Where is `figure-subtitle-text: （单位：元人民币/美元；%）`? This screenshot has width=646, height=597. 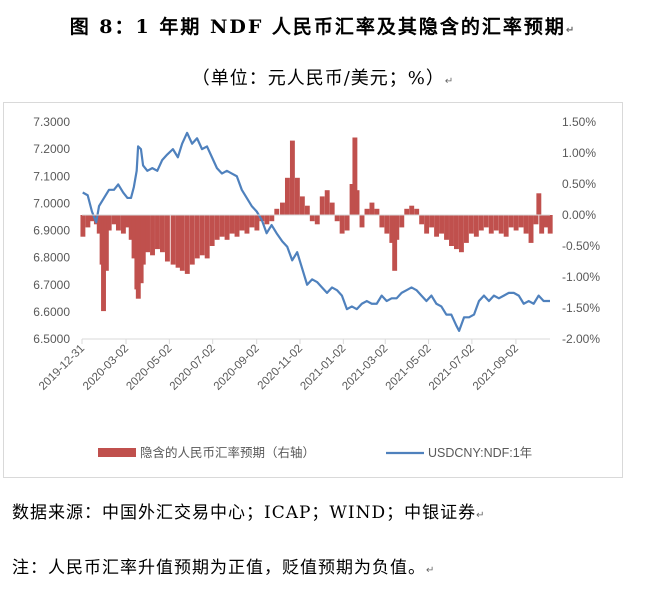
figure-subtitle-text: （单位：元人民币/美元；%） is located at coordinates (318, 78).